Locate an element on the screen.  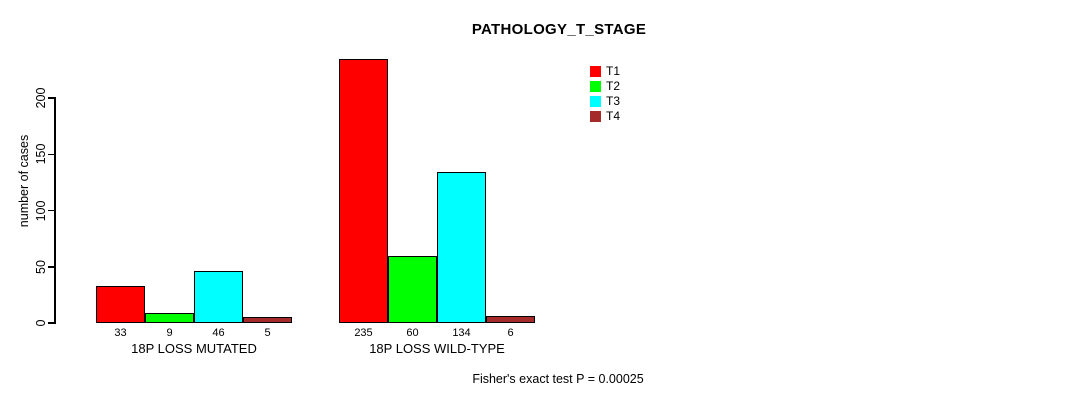
legend-swatch-t1 is located at coordinates (595, 71).